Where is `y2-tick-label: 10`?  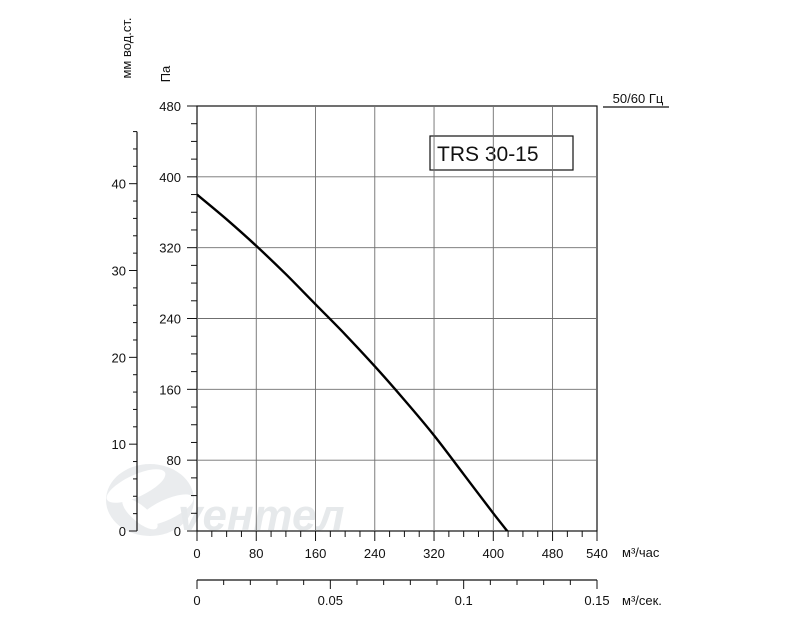 y2-tick-label: 10 is located at coordinates (119, 444).